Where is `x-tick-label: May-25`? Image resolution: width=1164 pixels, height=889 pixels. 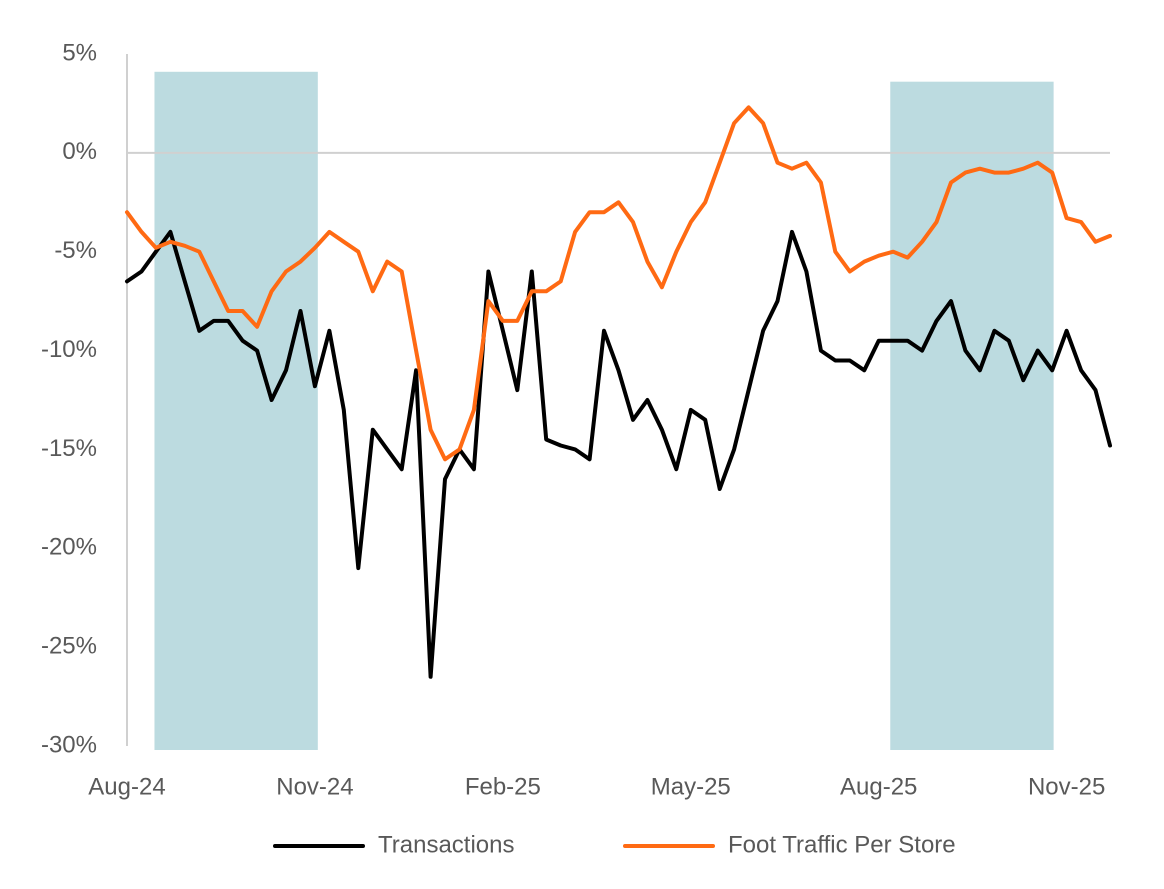 x-tick-label: May-25 is located at coordinates (691, 786).